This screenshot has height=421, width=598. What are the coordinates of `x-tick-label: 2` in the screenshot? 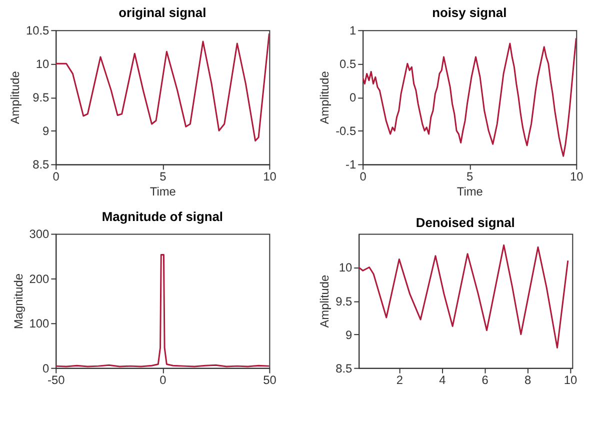 It's located at (400, 380).